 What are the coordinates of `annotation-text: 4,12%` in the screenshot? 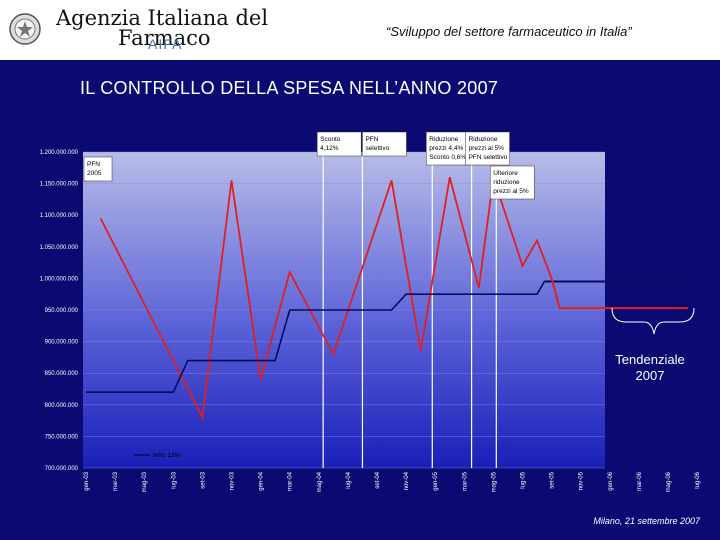 It's located at (329, 148).